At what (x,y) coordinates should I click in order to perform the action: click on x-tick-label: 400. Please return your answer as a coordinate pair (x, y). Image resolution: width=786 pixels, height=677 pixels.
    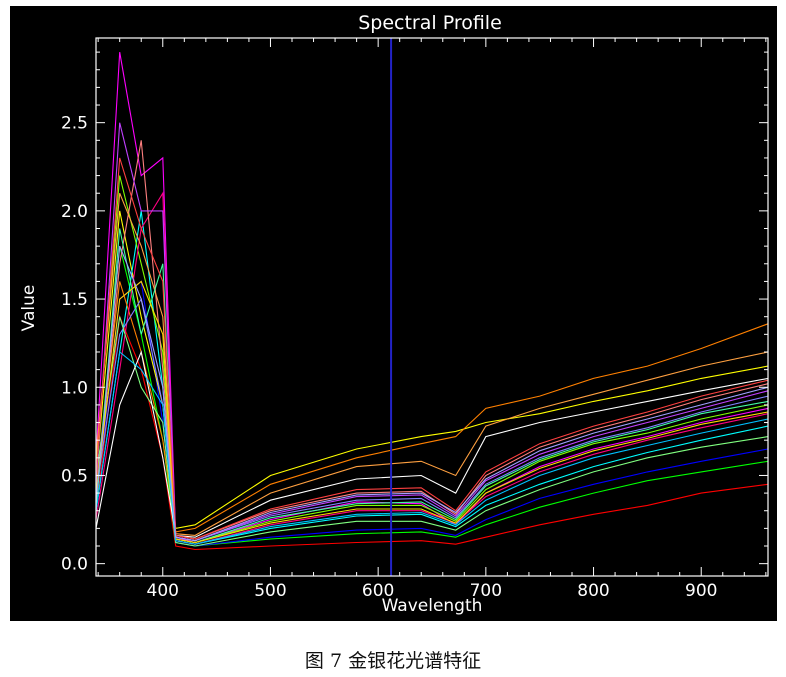
    Looking at the image, I should click on (163, 591).